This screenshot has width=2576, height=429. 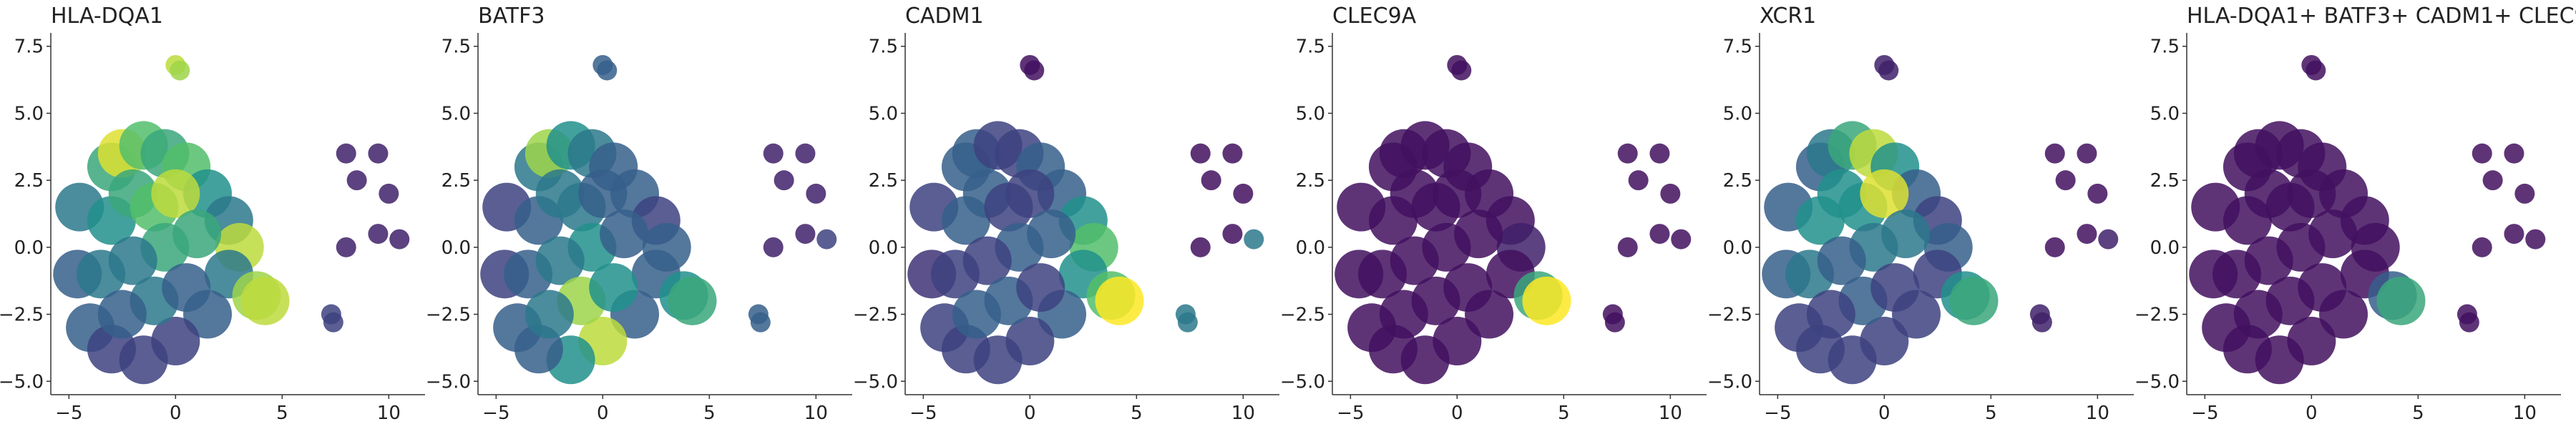 I want to click on x-tick-label: 5, so click(x=282, y=413).